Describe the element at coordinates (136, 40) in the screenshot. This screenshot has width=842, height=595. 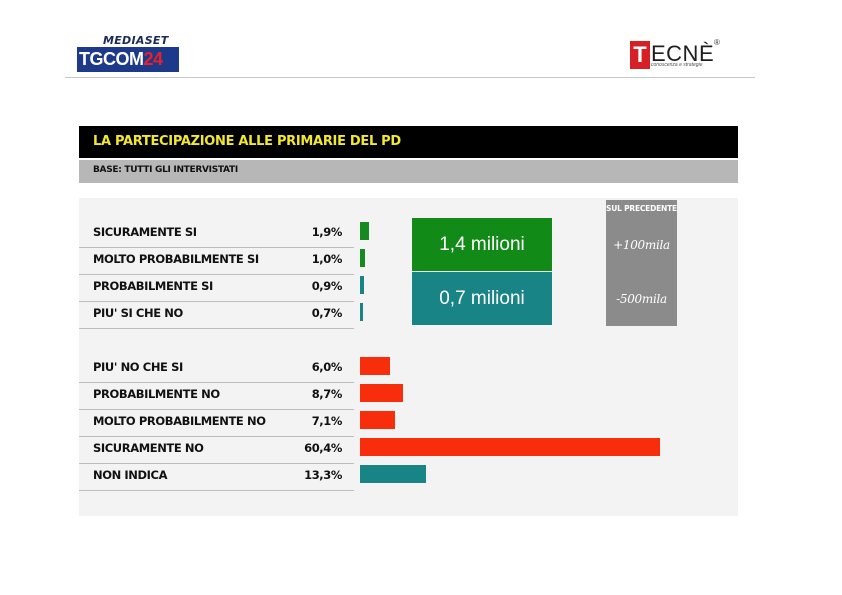
I see `mediaset-logo-text: MEDIASET` at that location.